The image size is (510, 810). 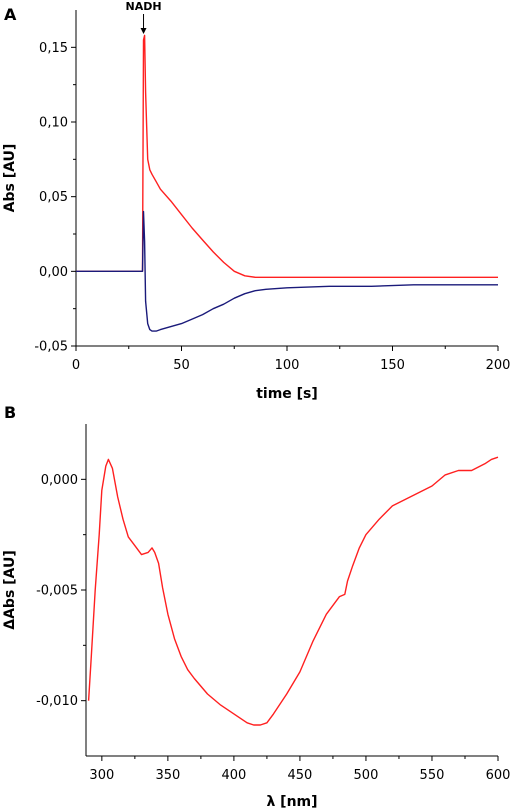 I want to click on panel-label: A, so click(x=10, y=14).